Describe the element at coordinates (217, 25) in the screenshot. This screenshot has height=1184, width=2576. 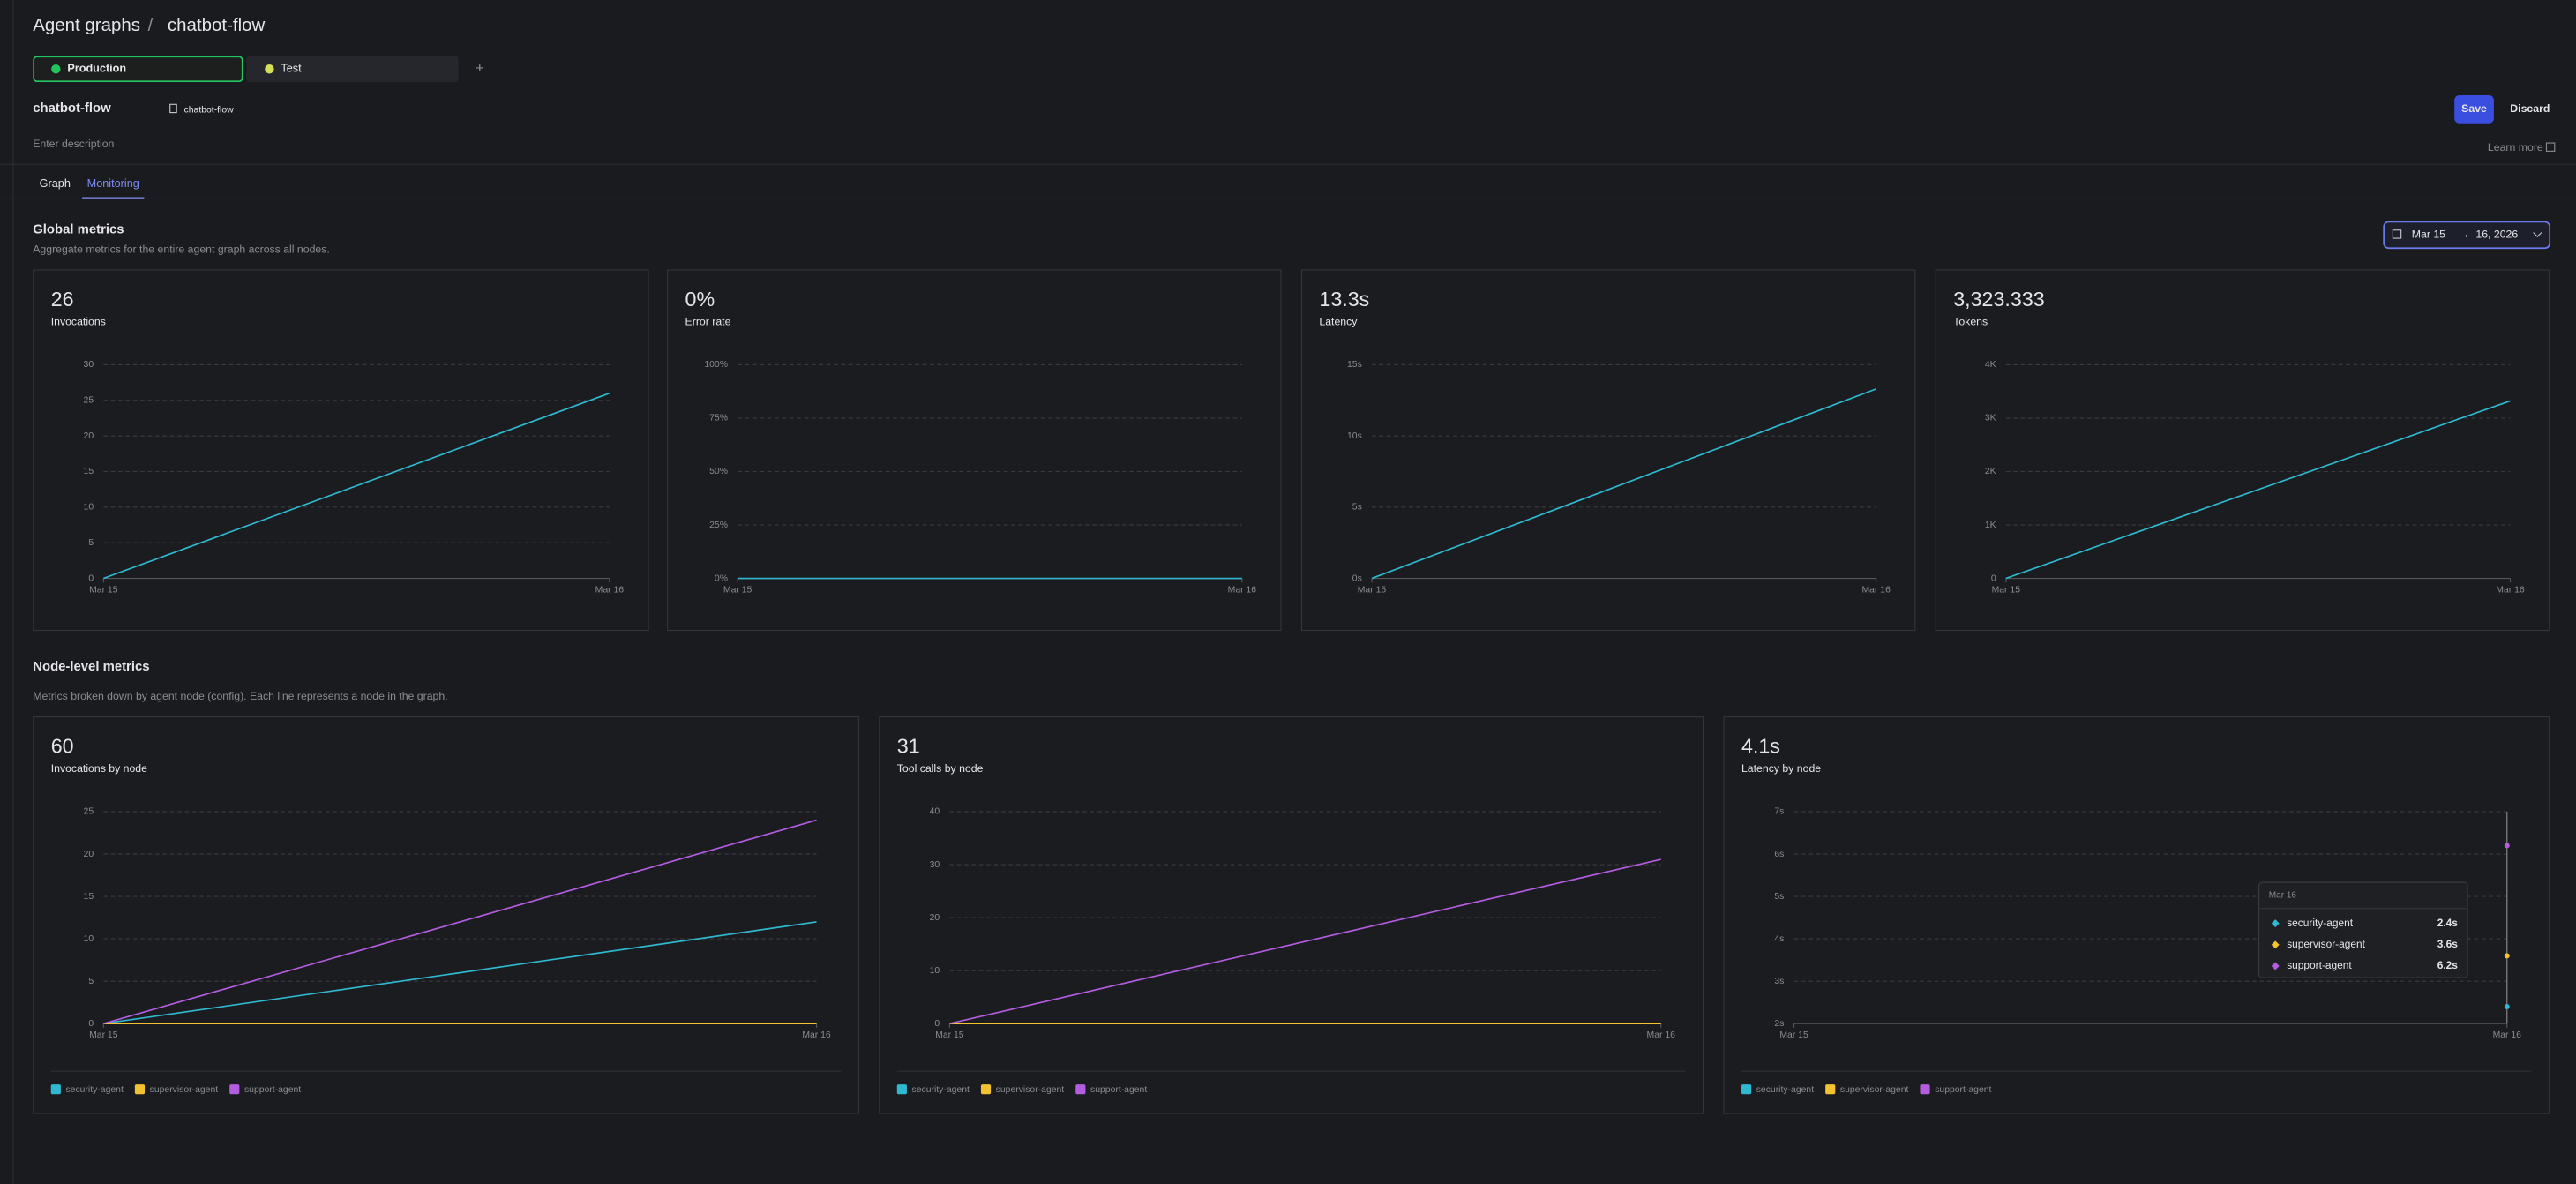
I see `breadcrumb-current: chatbot-flow` at that location.